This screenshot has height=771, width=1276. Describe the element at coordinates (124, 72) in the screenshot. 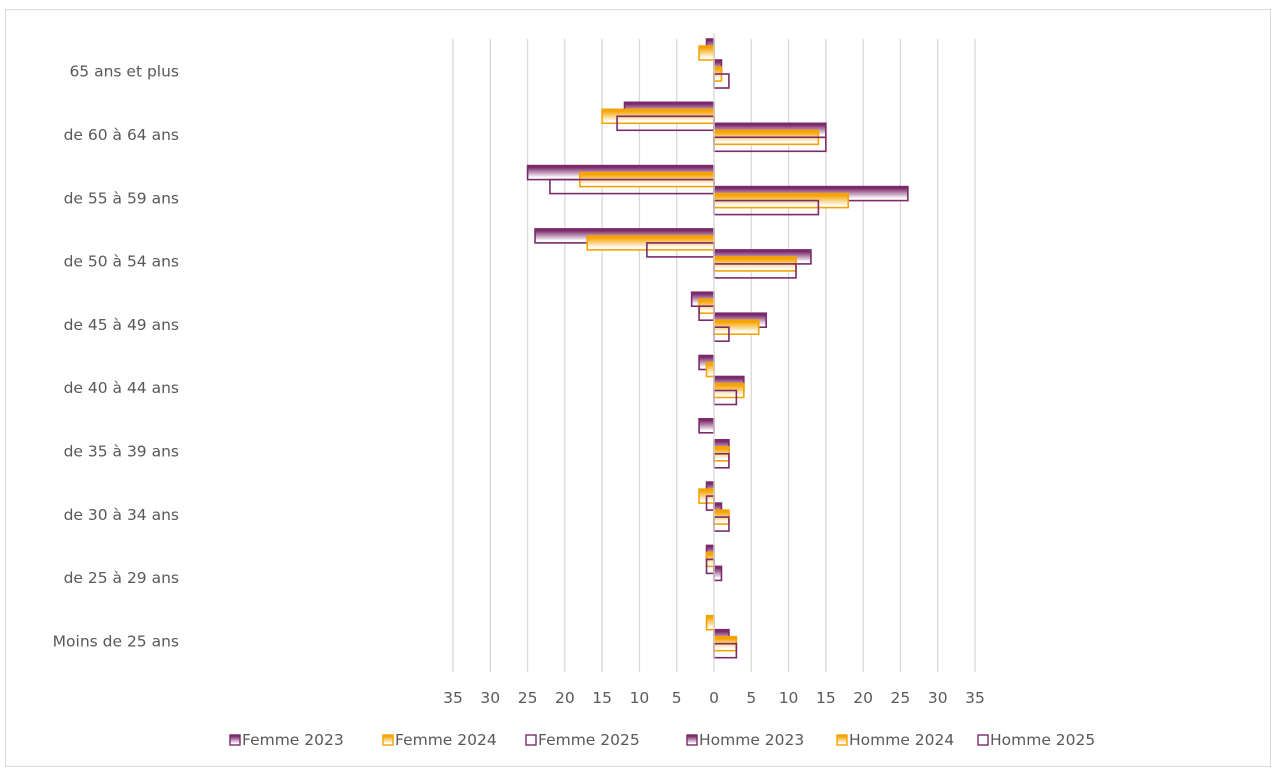

I see `category-label: 65 ans et plus` at that location.